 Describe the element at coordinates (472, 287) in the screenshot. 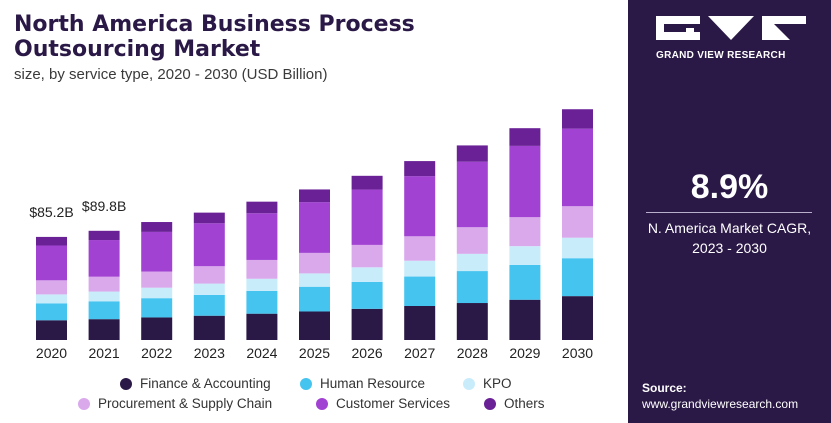

I see `bar-segment-2028-human-resource` at that location.